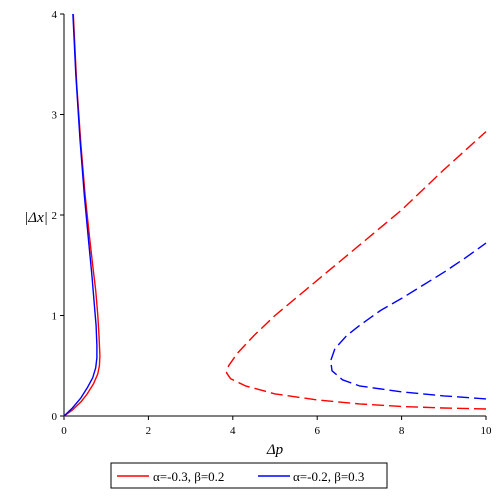 This screenshot has width=500, height=500. Describe the element at coordinates (328, 476) in the screenshot. I see `legend-label-series-2: α=-0.2, β=0.3` at that location.